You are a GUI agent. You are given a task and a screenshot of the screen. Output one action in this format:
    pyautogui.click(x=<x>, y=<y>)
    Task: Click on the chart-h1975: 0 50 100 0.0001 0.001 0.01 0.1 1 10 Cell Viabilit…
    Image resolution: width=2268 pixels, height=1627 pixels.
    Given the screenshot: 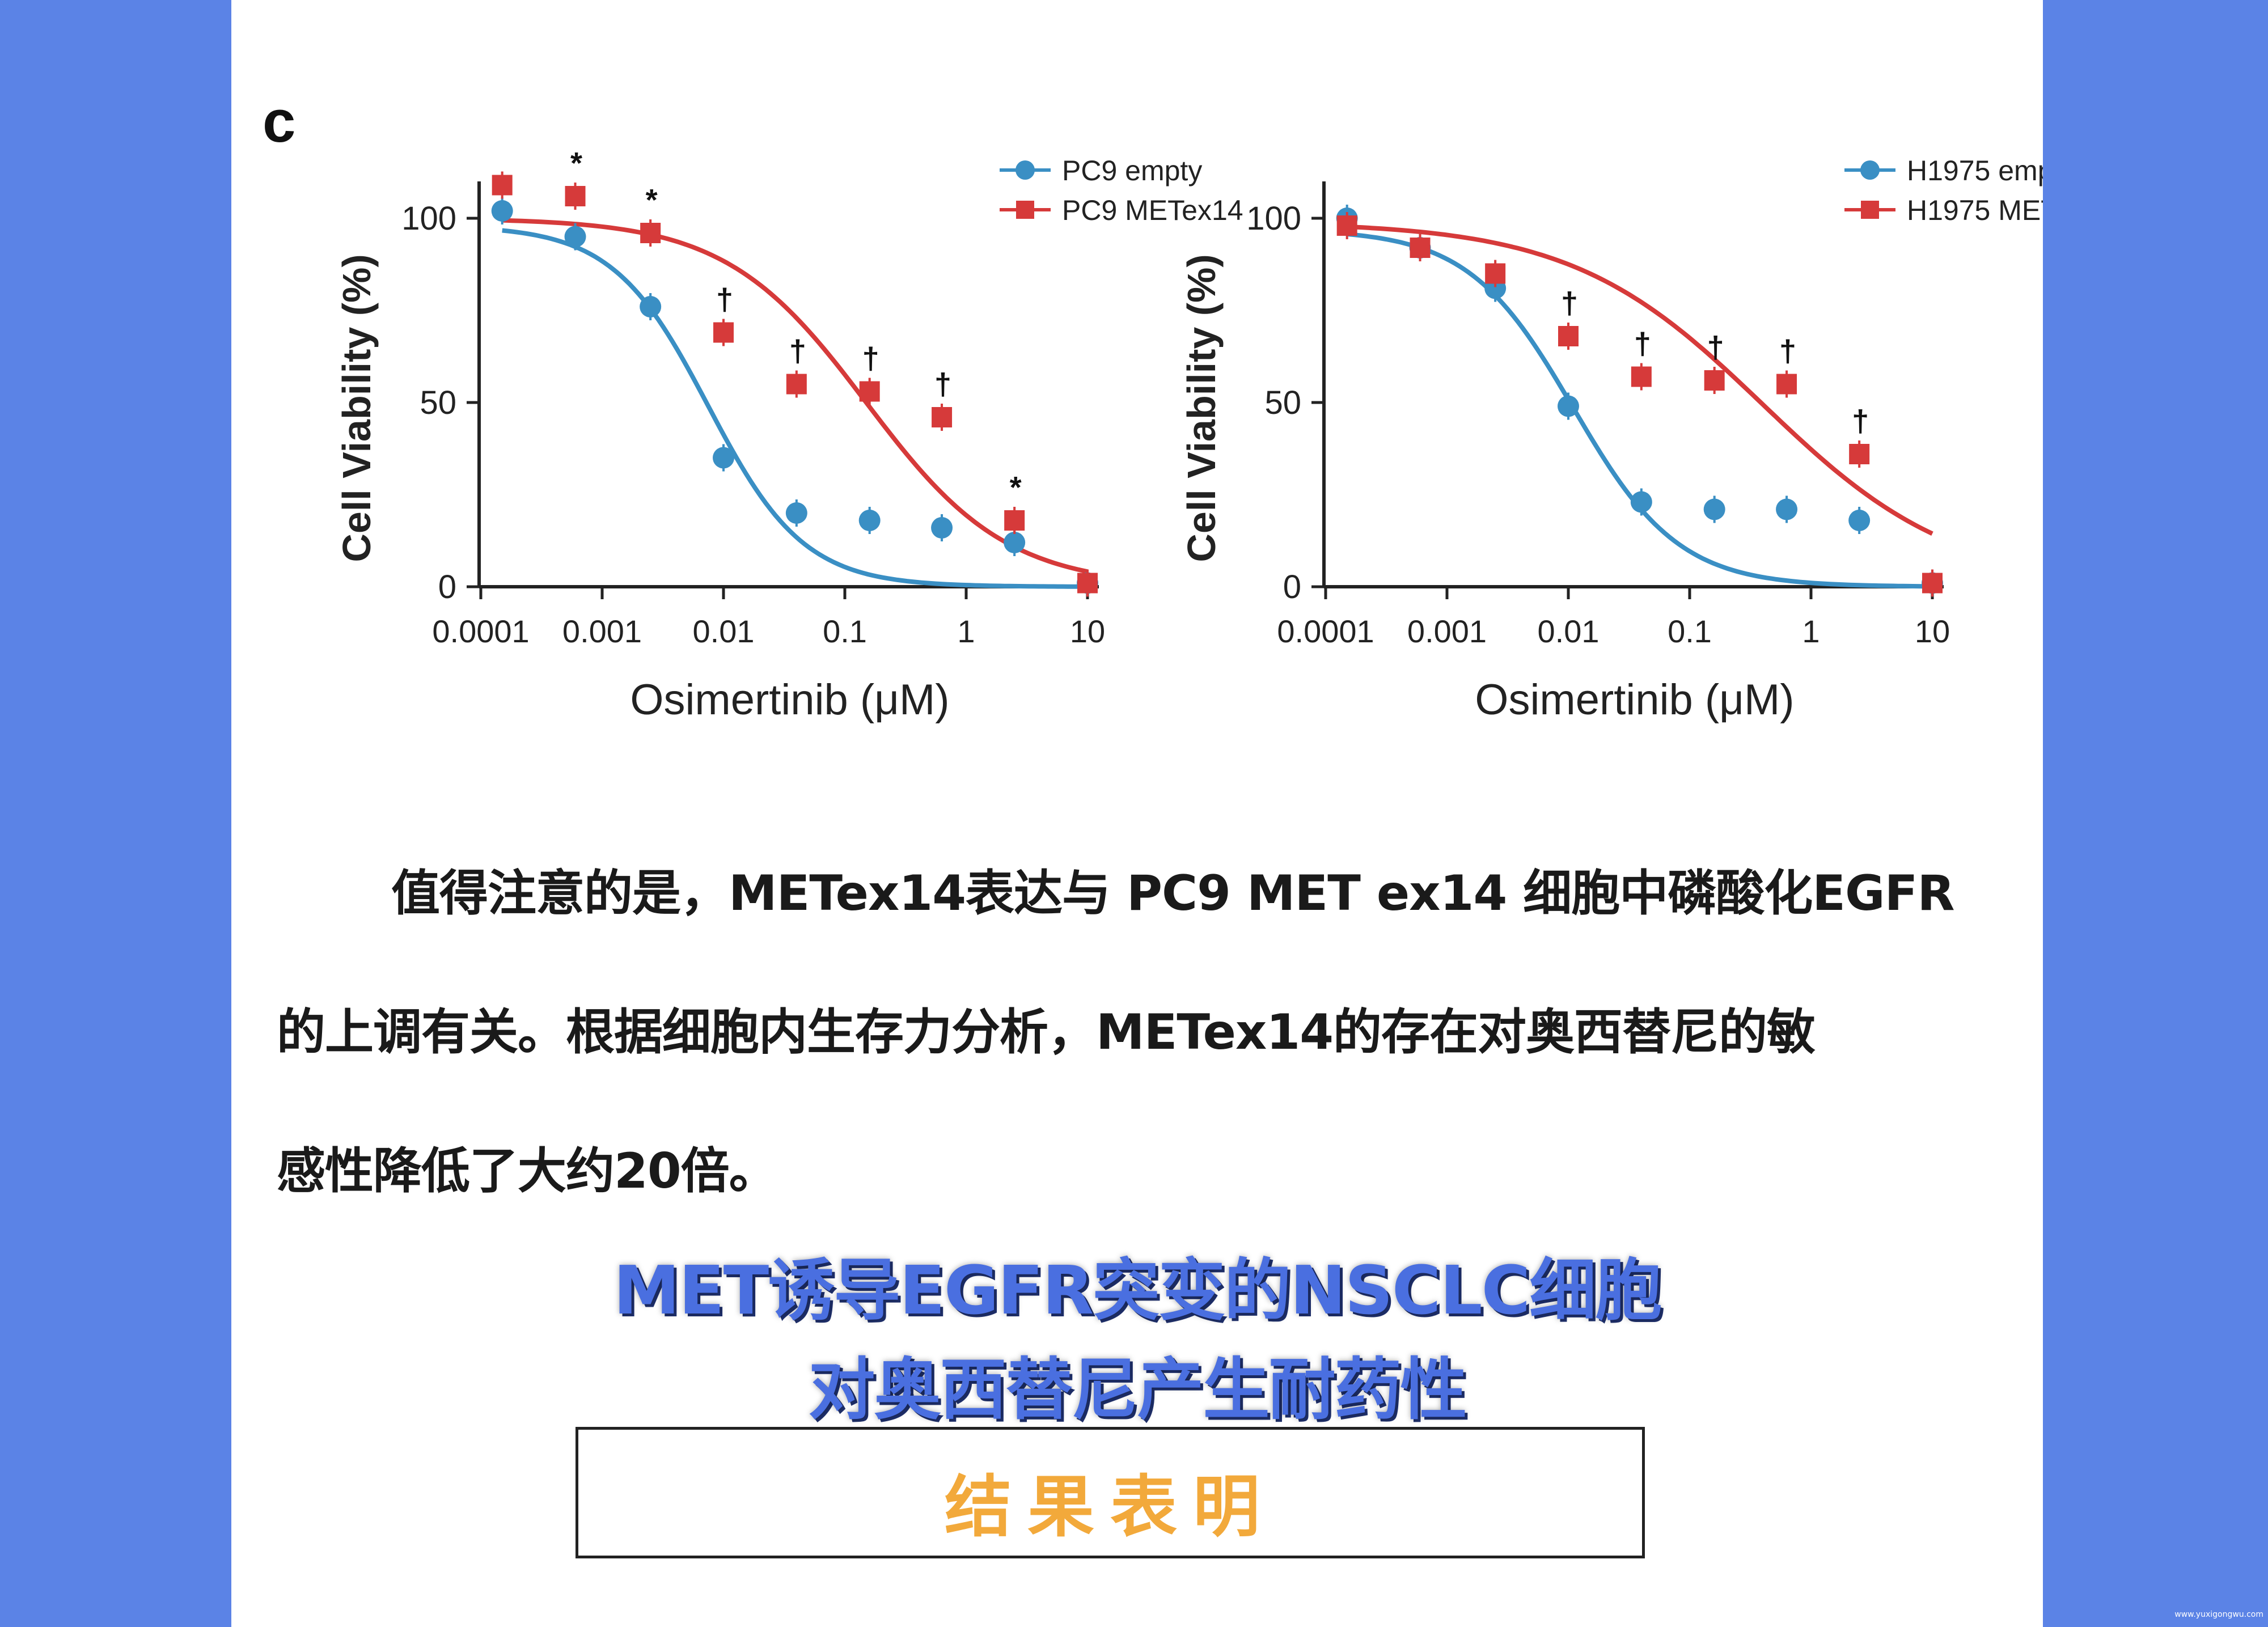 What is the action you would take?
    pyautogui.click(x=1611, y=440)
    